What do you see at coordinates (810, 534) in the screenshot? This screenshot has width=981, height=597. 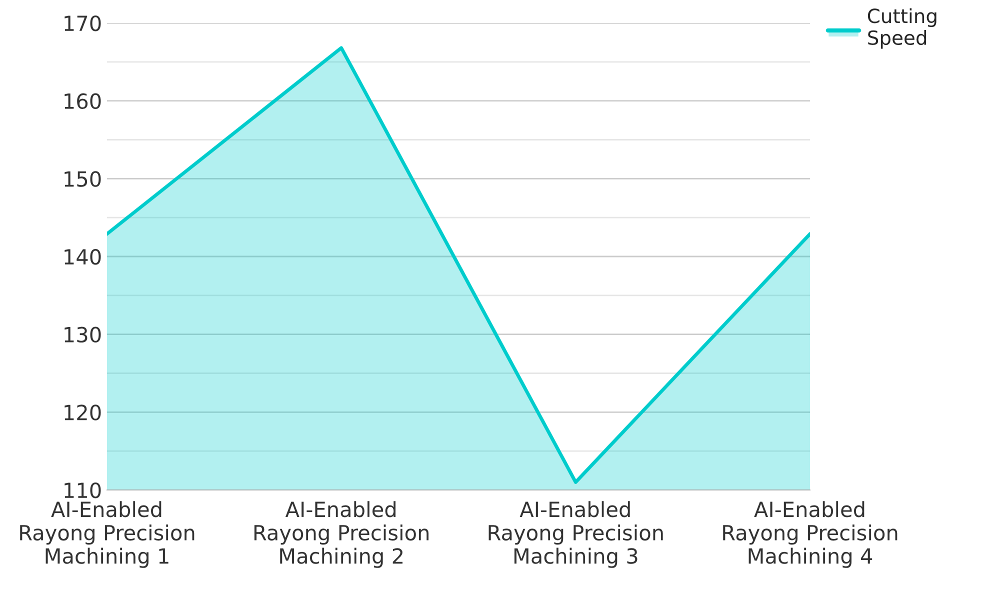 I see `x-tick-label: AI-Enabled Rayong Precision Machining 4` at bounding box center [810, 534].